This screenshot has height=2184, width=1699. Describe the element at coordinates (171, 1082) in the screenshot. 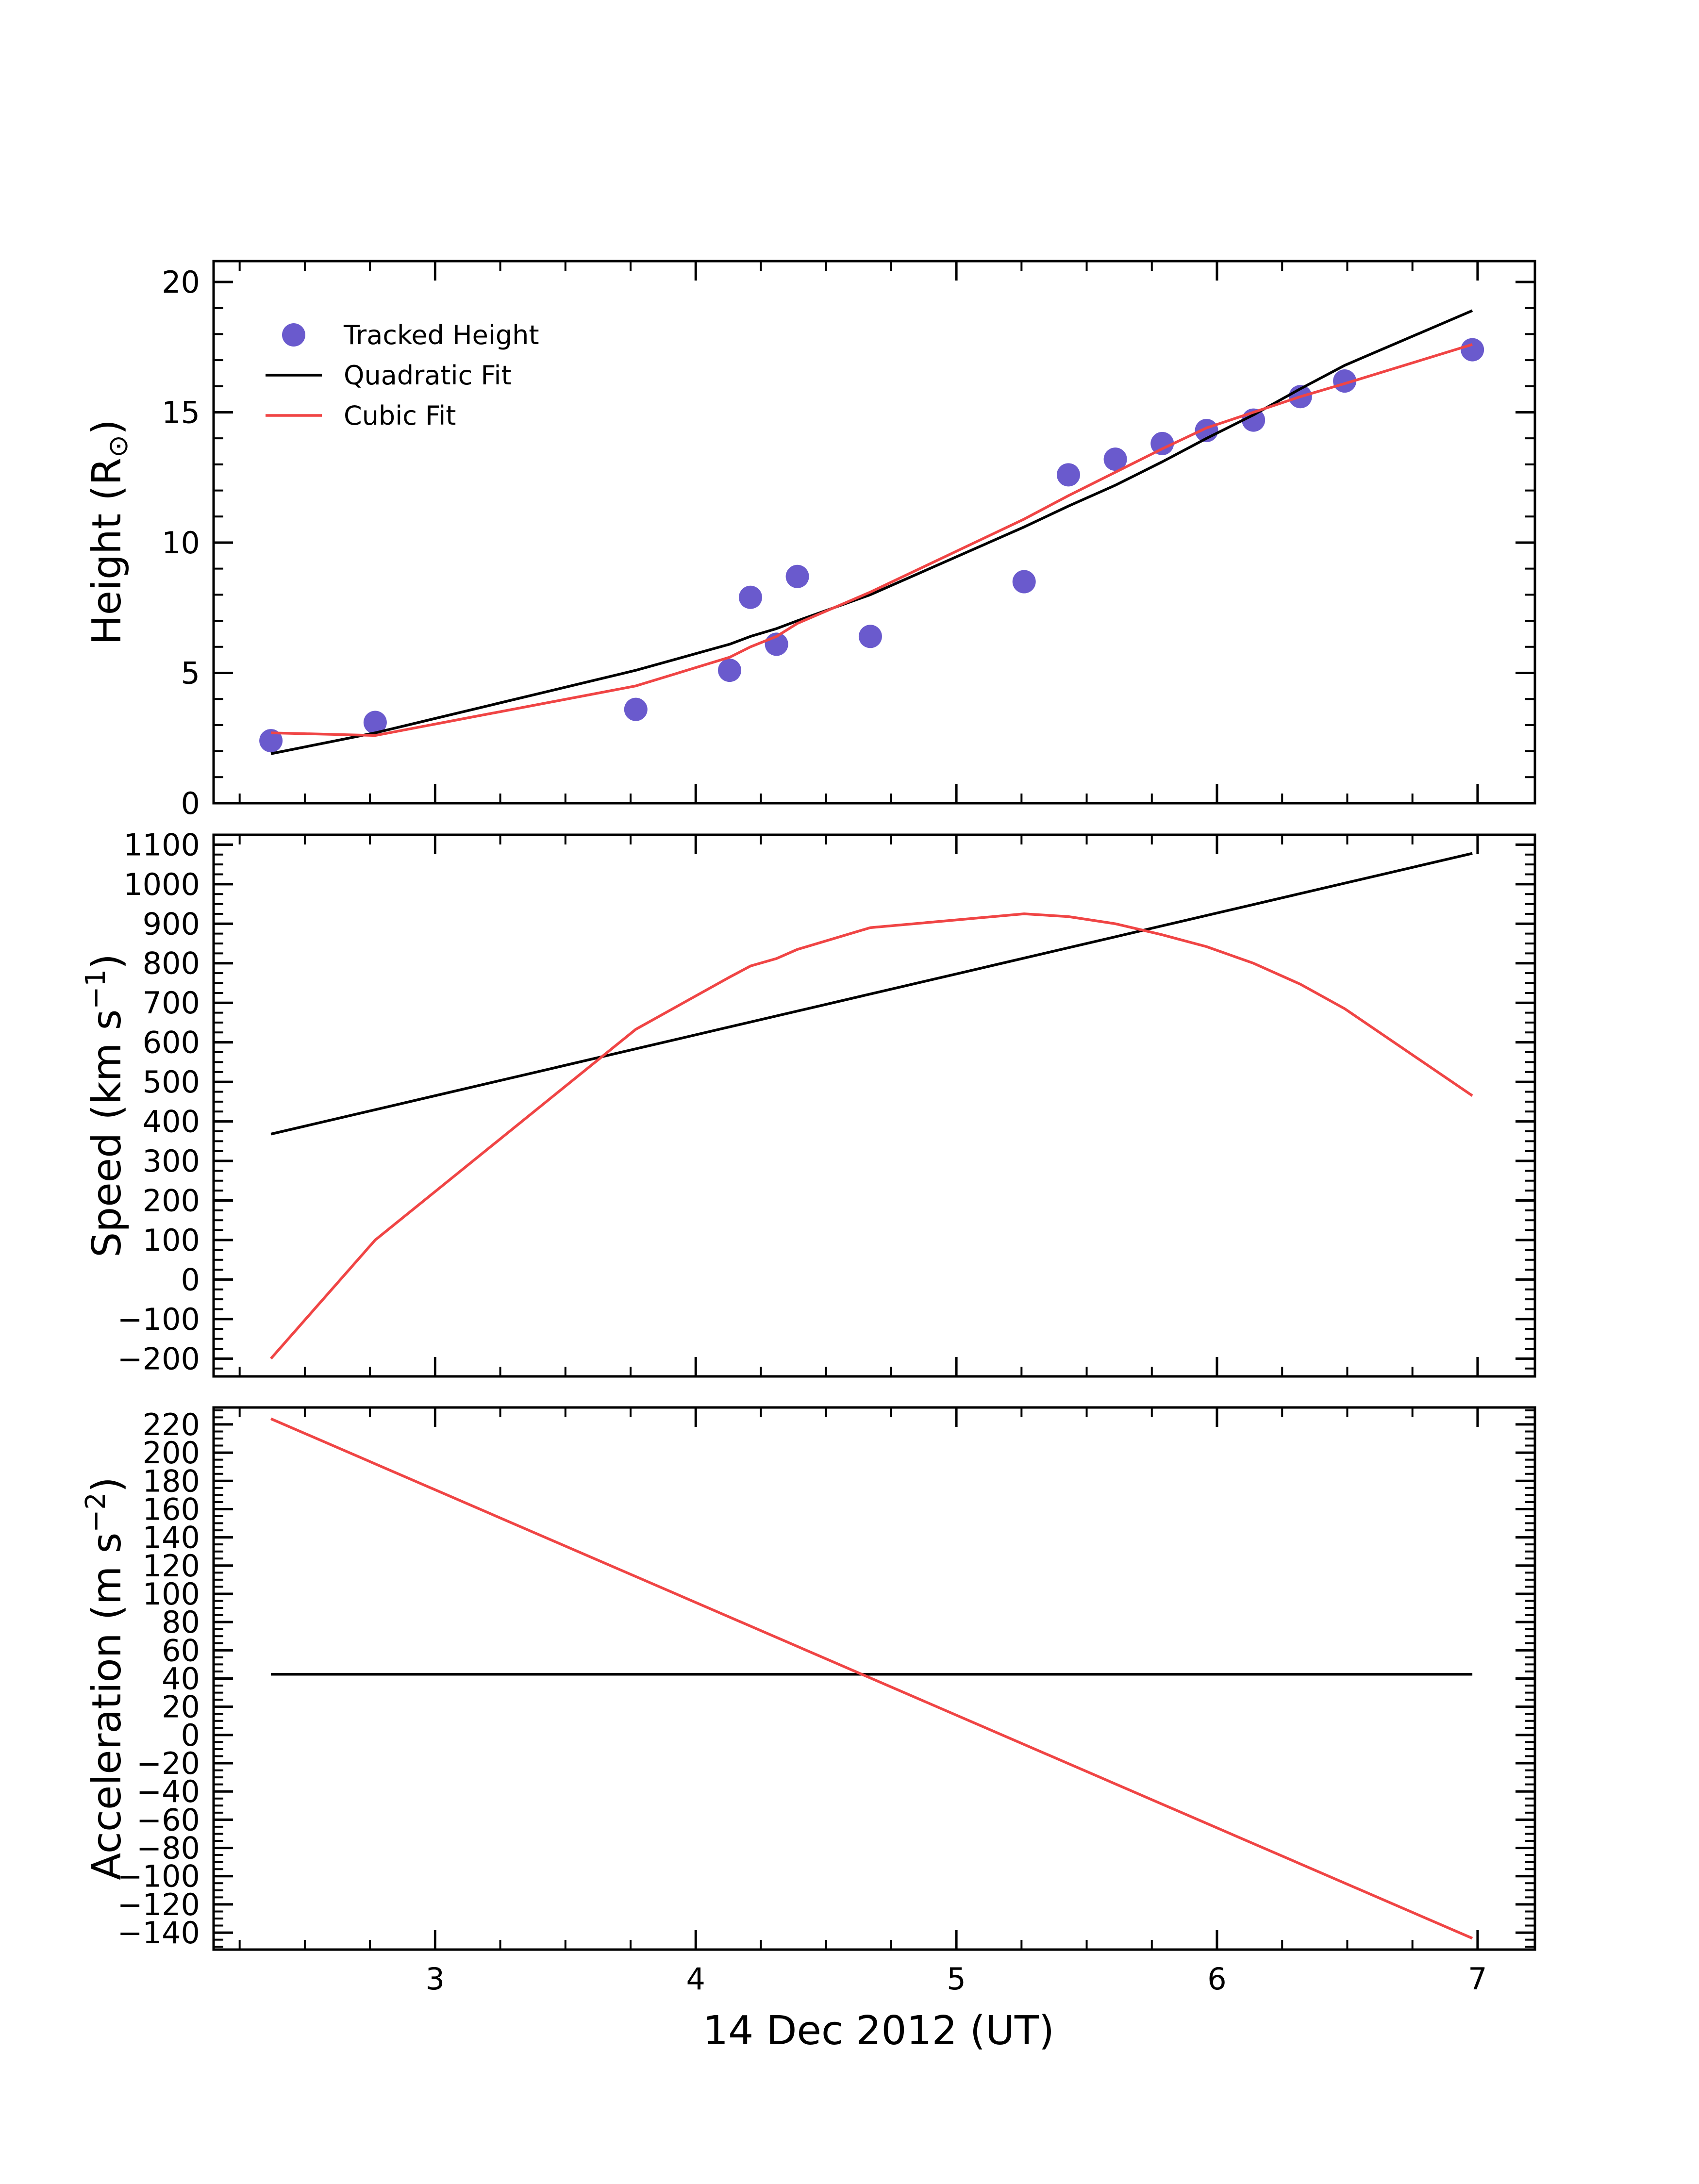

I see `speed-y-tick-label: 500` at that location.